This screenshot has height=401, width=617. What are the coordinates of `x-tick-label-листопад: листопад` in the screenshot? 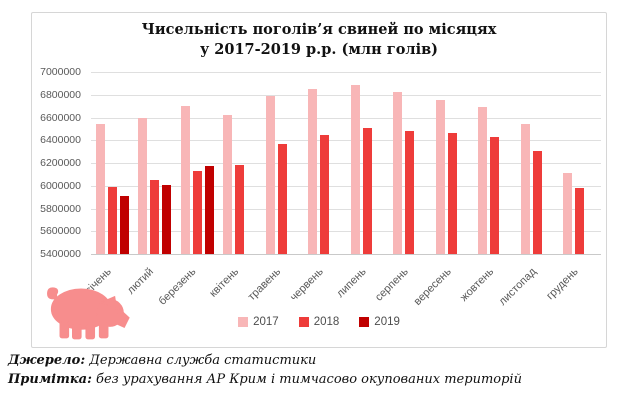 It's located at (517, 286).